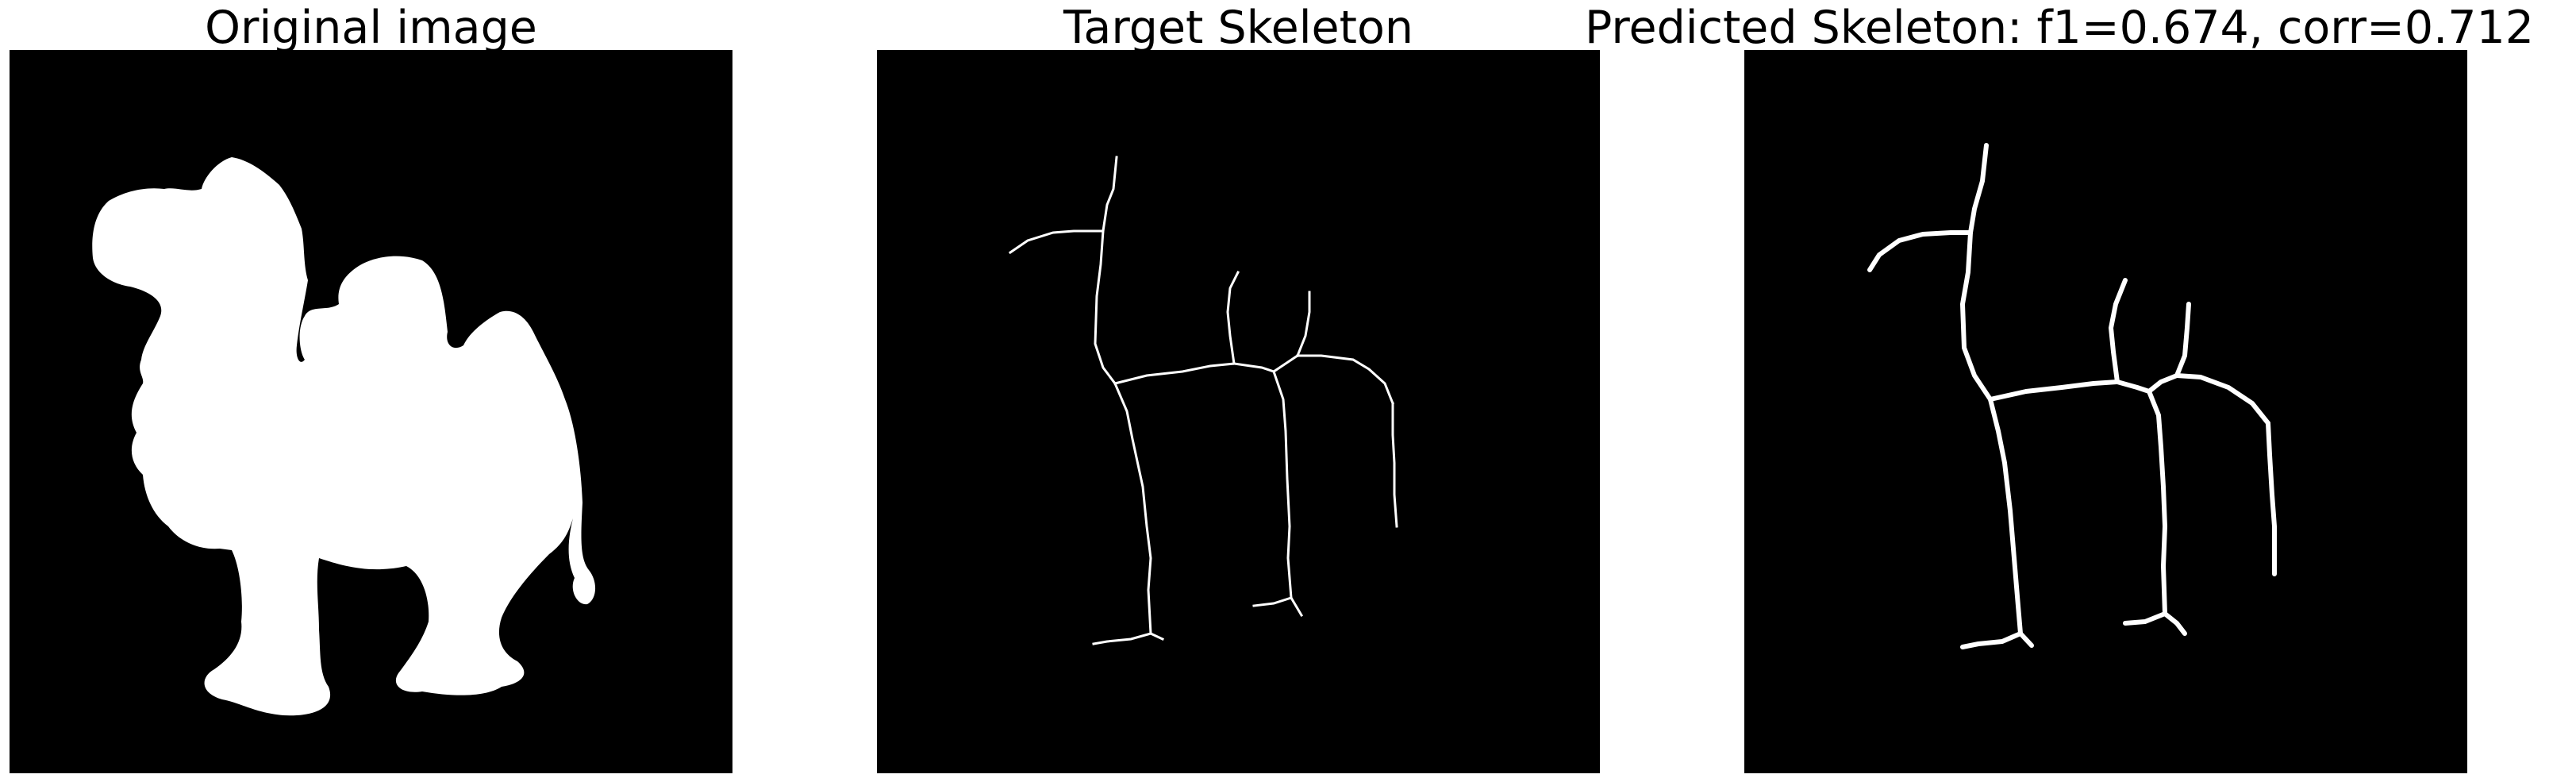 The width and height of the screenshot is (2576, 782). Describe the element at coordinates (344, 436) in the screenshot. I see `camel-silhouette` at that location.